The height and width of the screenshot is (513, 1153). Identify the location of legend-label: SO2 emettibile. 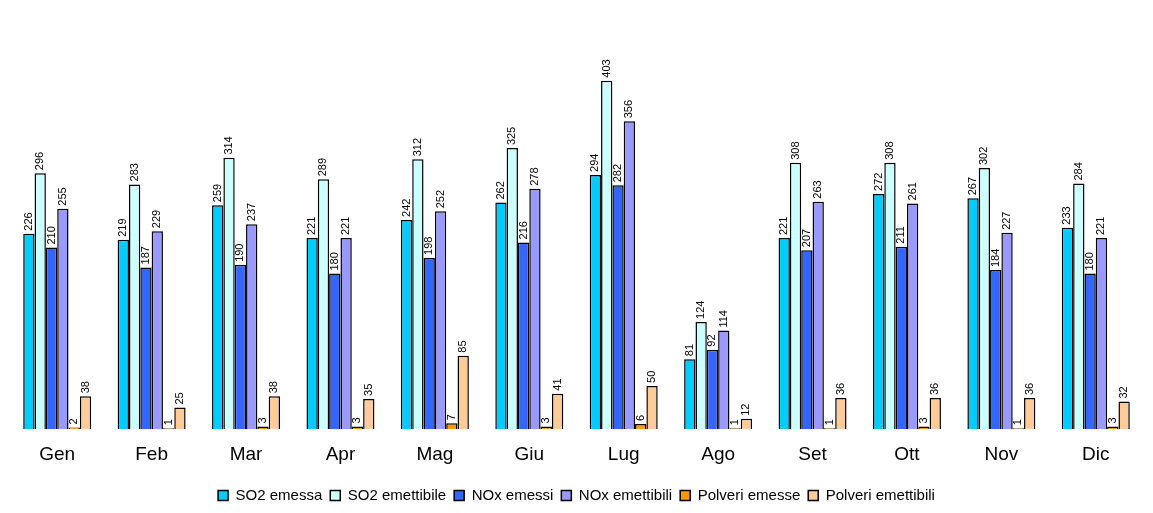
(397, 494).